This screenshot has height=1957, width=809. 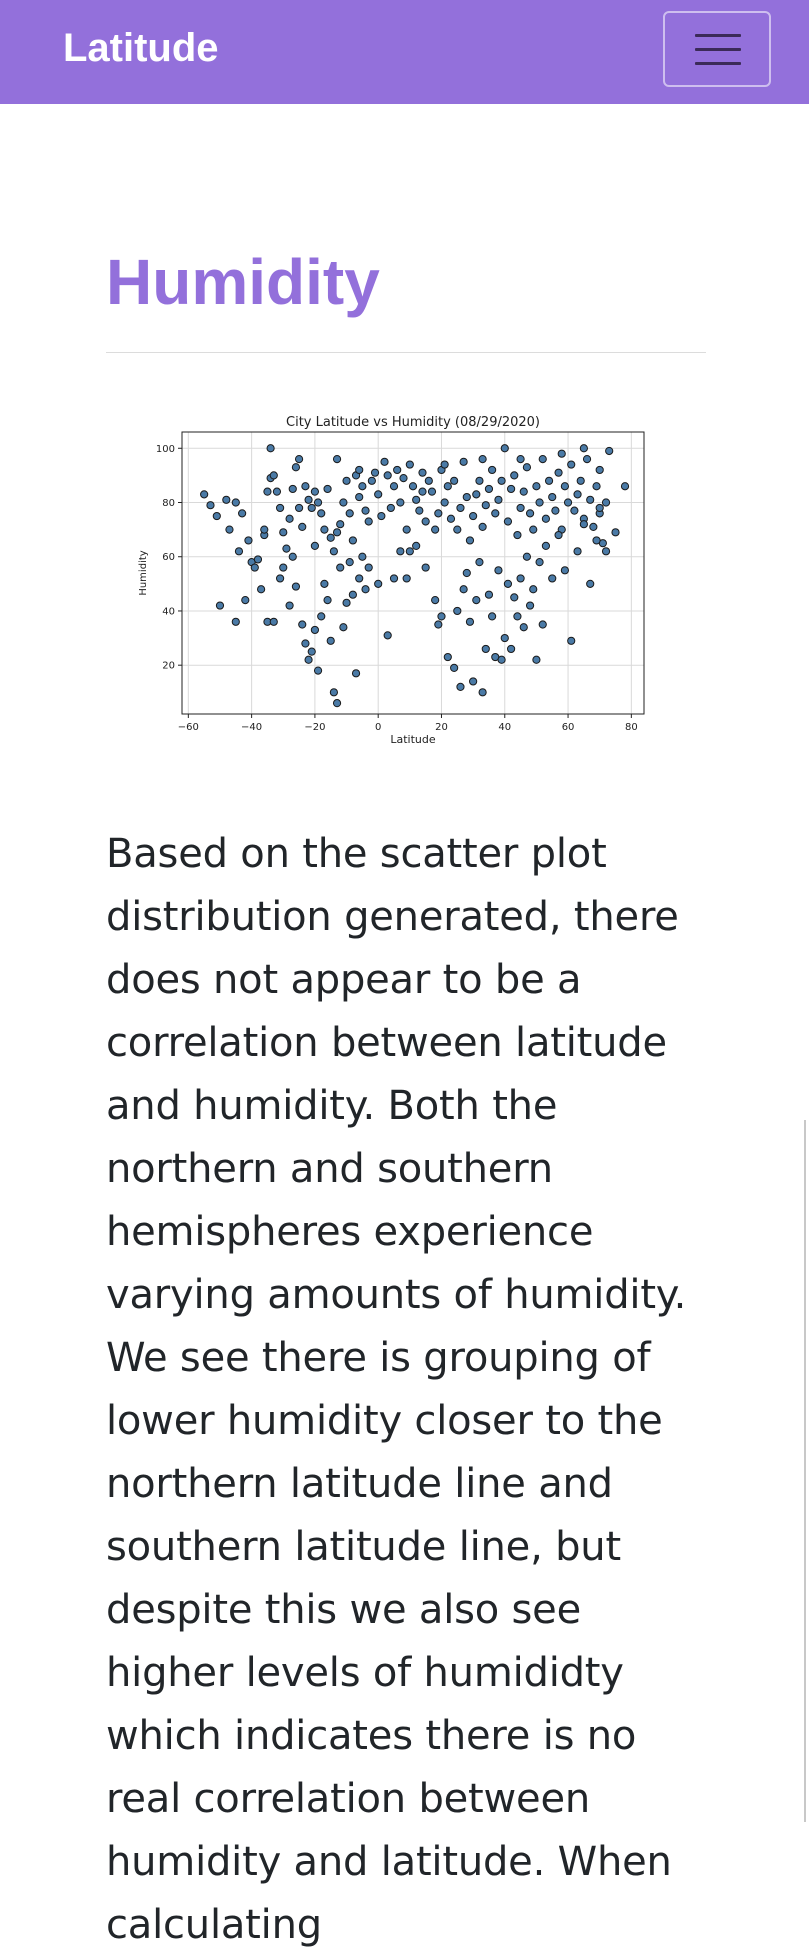 I want to click on navbar-brand: Latitude, so click(x=141, y=48).